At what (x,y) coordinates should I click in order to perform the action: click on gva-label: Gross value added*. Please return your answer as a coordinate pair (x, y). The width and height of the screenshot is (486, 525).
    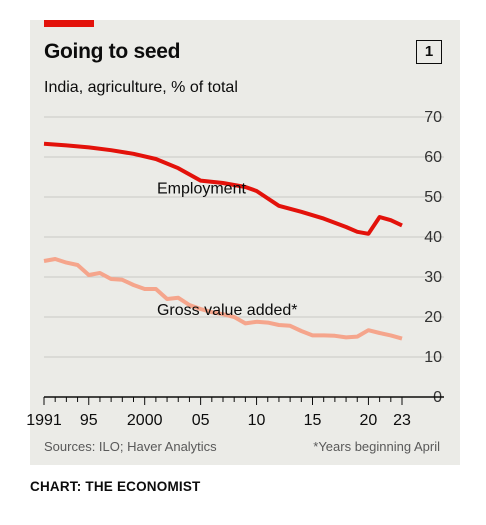
    Looking at the image, I should click on (227, 310).